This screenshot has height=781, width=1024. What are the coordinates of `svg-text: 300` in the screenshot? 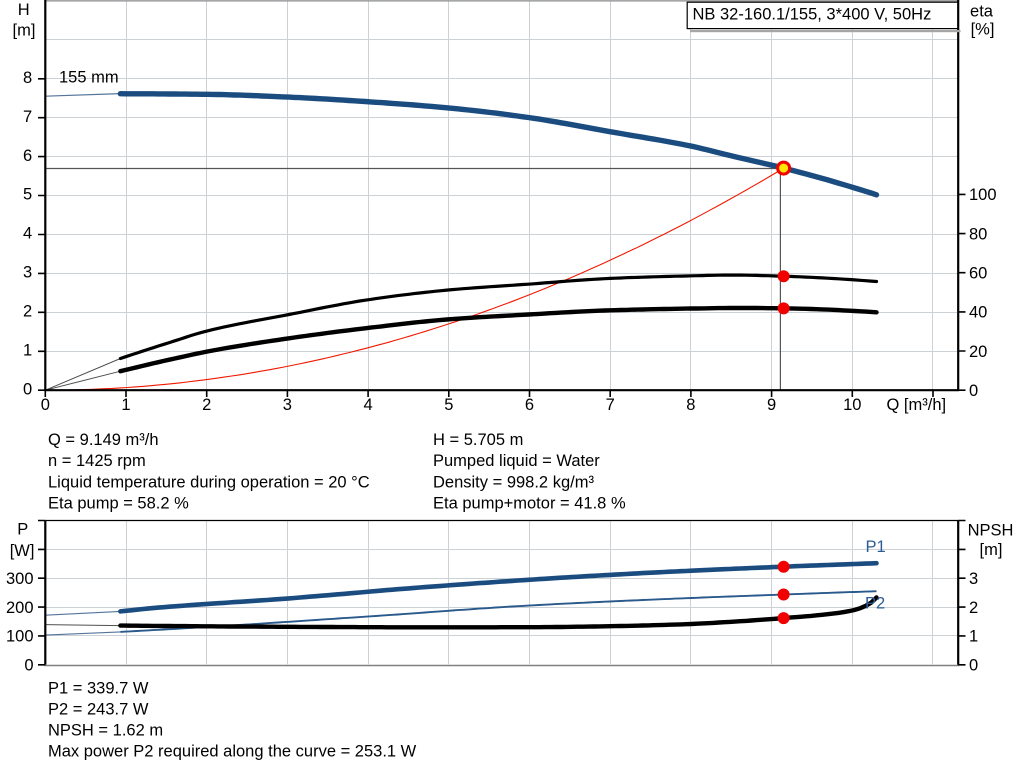 It's located at (20, 579).